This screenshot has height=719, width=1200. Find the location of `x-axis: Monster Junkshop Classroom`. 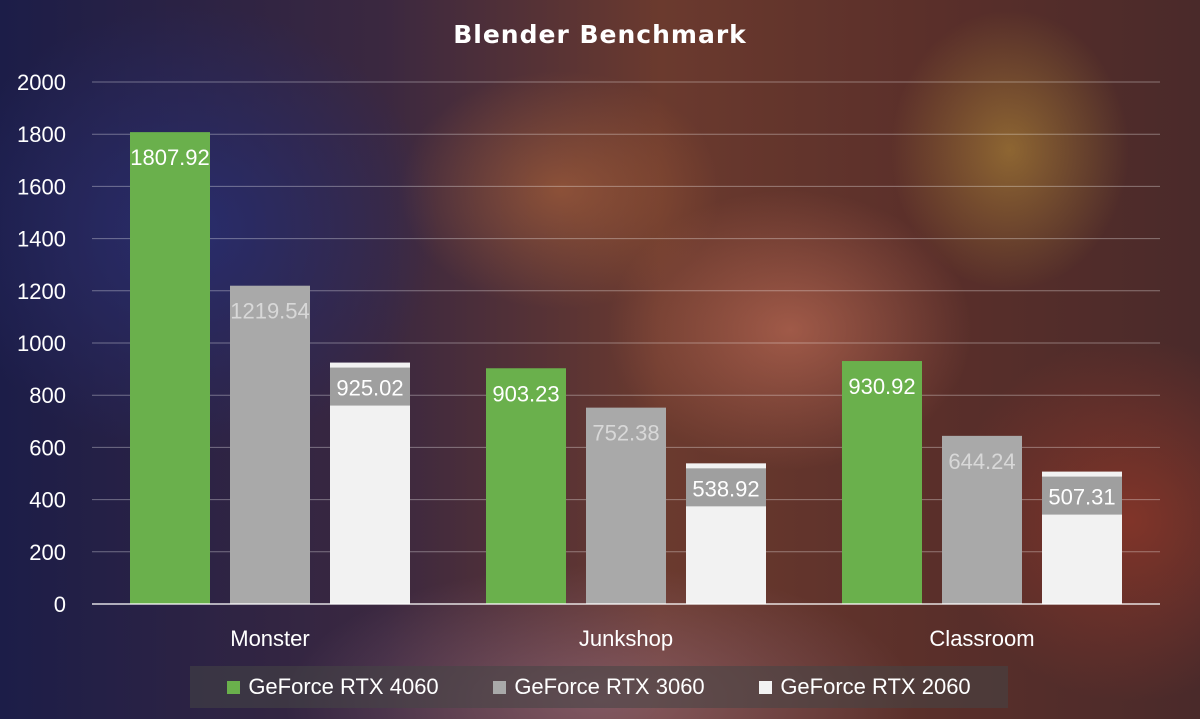

x-axis: Monster Junkshop Classroom is located at coordinates (626, 627).